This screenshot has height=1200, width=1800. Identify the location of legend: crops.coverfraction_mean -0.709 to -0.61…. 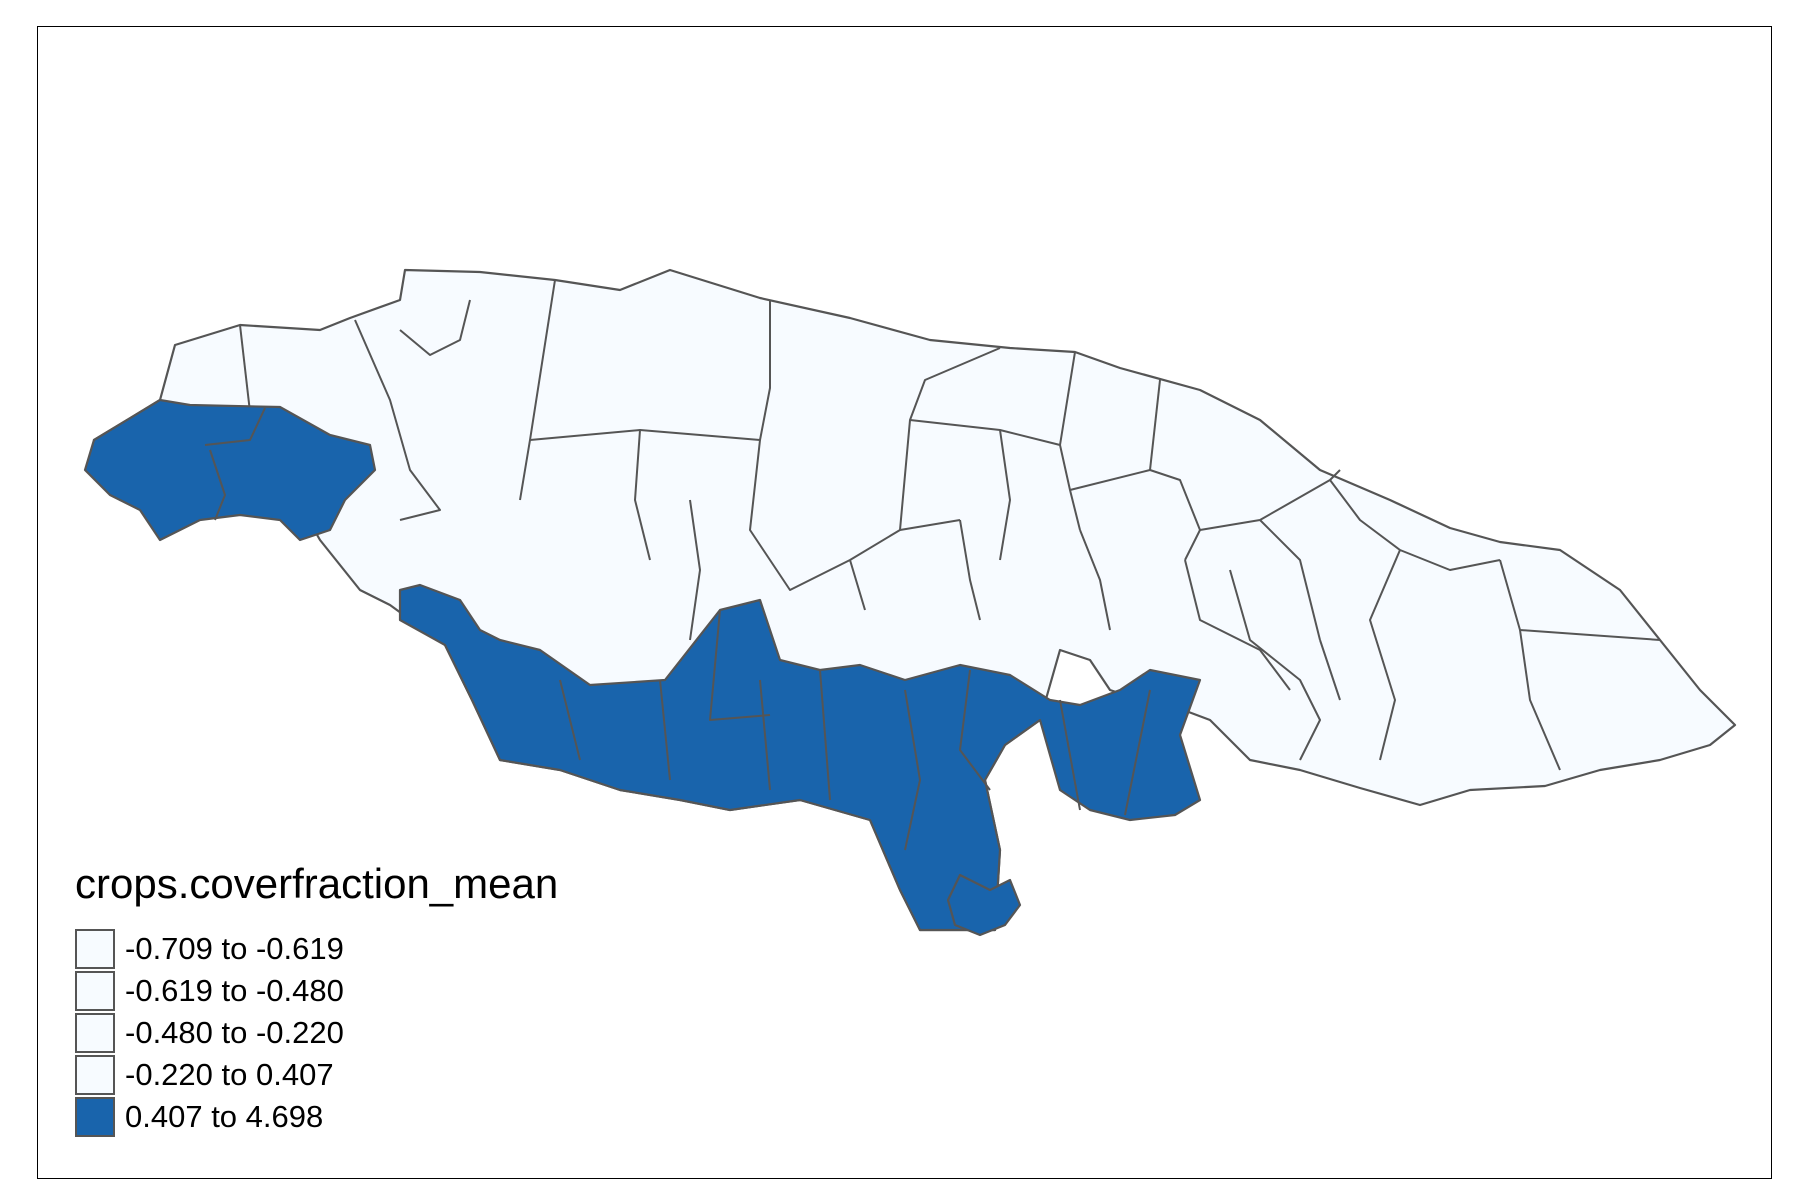
(316, 999).